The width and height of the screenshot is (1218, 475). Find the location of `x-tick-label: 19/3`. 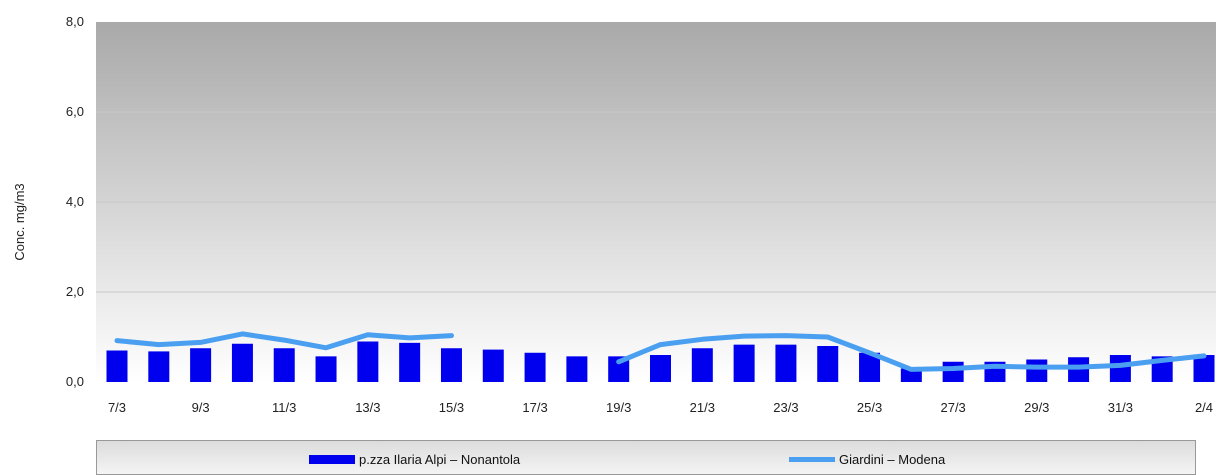

x-tick-label: 19/3 is located at coordinates (618, 407).